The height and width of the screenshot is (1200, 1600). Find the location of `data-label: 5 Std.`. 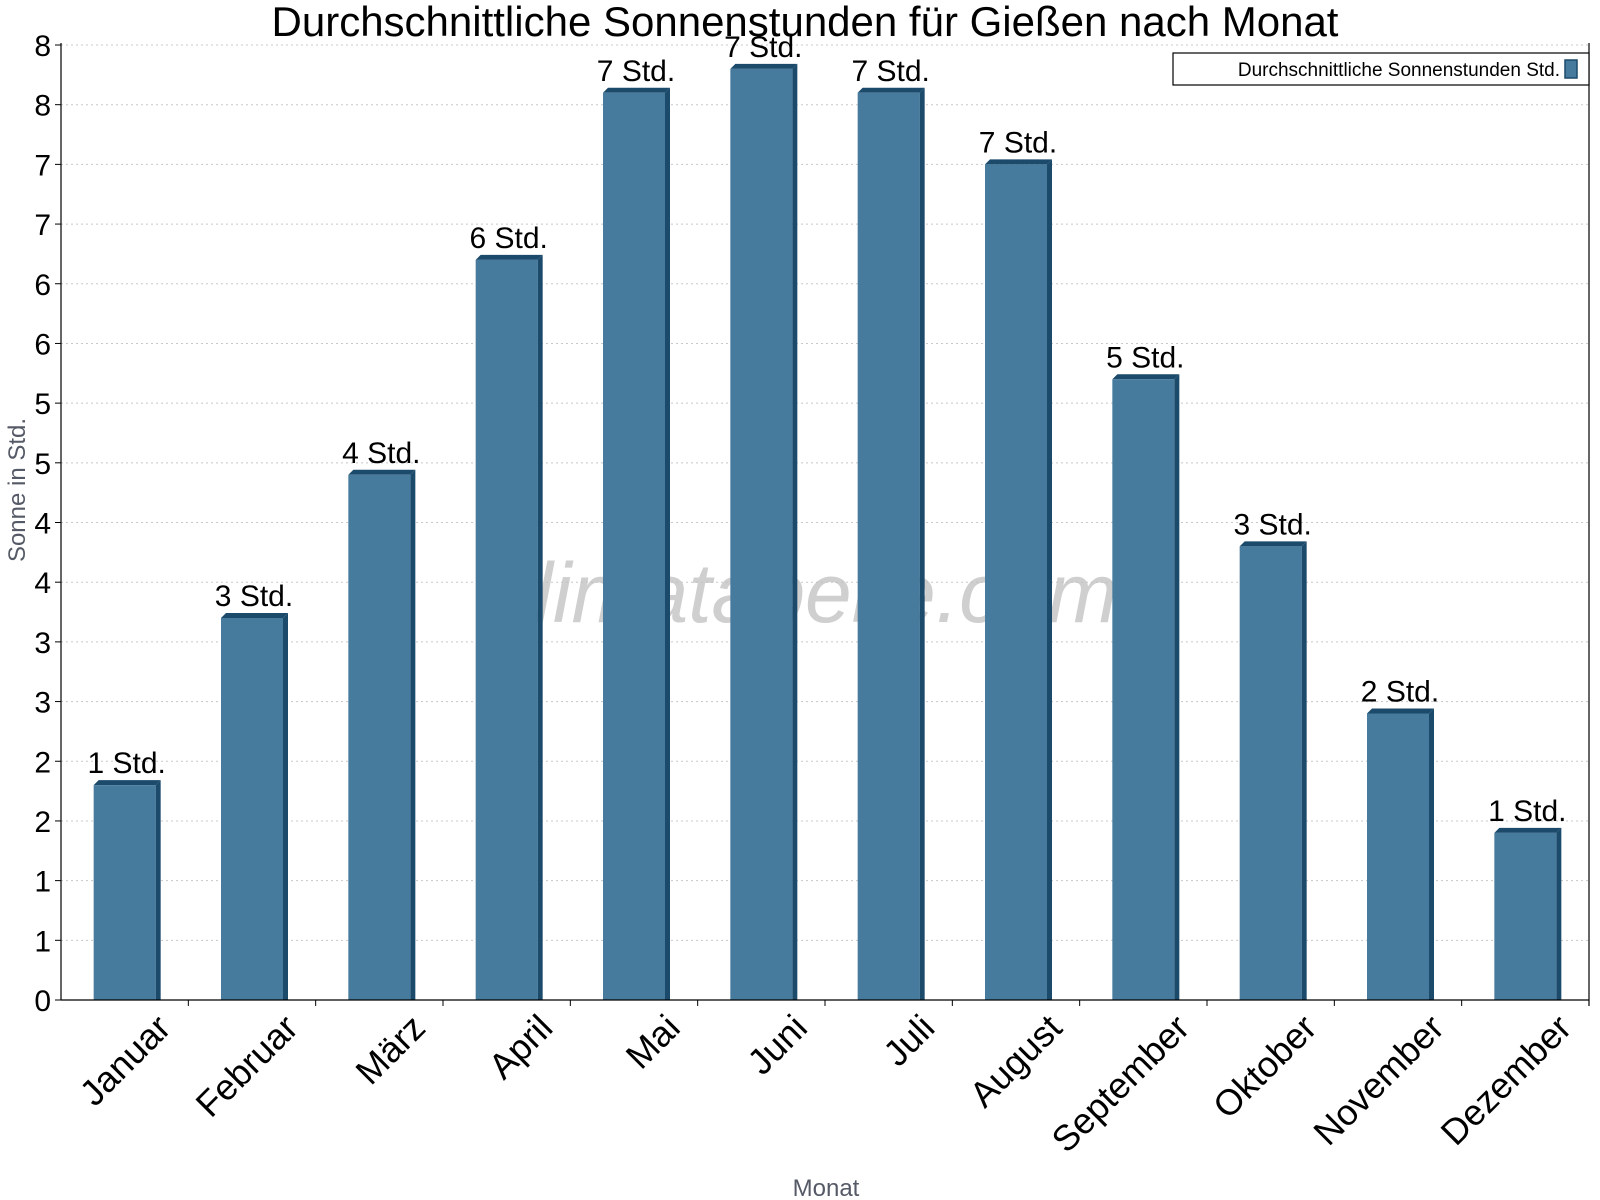

data-label: 5 Std. is located at coordinates (1145, 357).